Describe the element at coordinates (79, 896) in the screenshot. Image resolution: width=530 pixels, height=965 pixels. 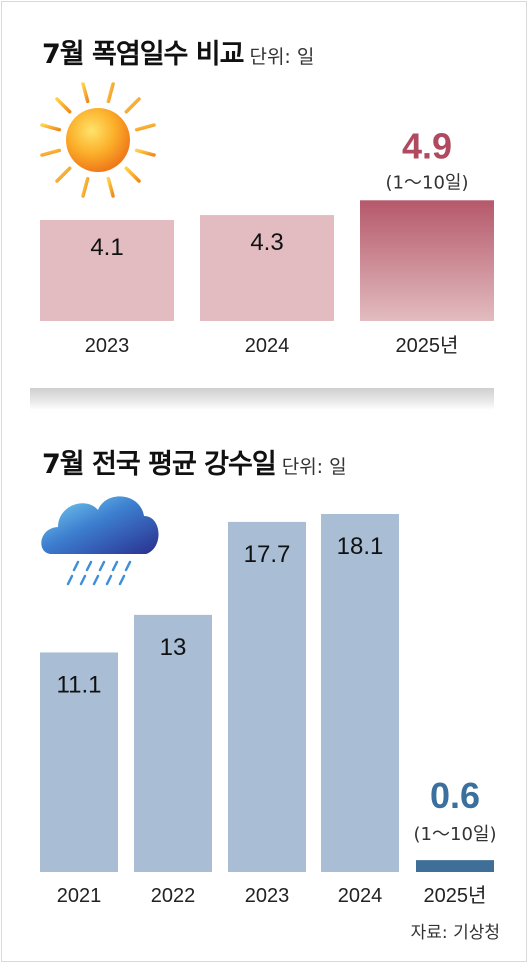
I see `rain-category-label: 2021` at that location.